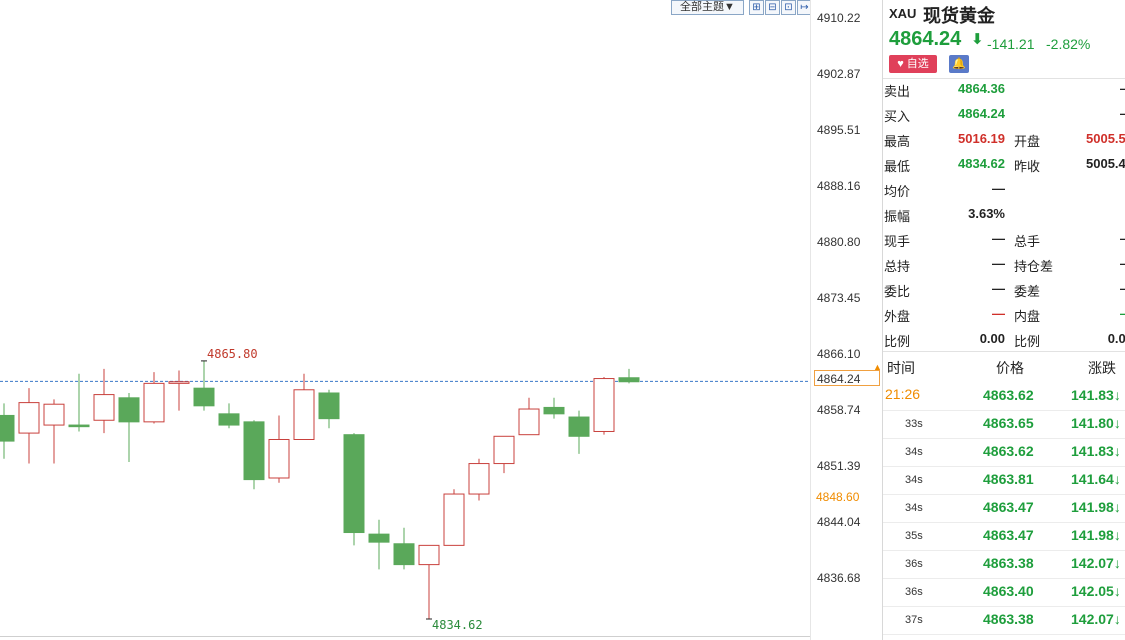  What do you see at coordinates (1105, 163) in the screenshot?
I see `stat-value: 5005.45` at bounding box center [1105, 163].